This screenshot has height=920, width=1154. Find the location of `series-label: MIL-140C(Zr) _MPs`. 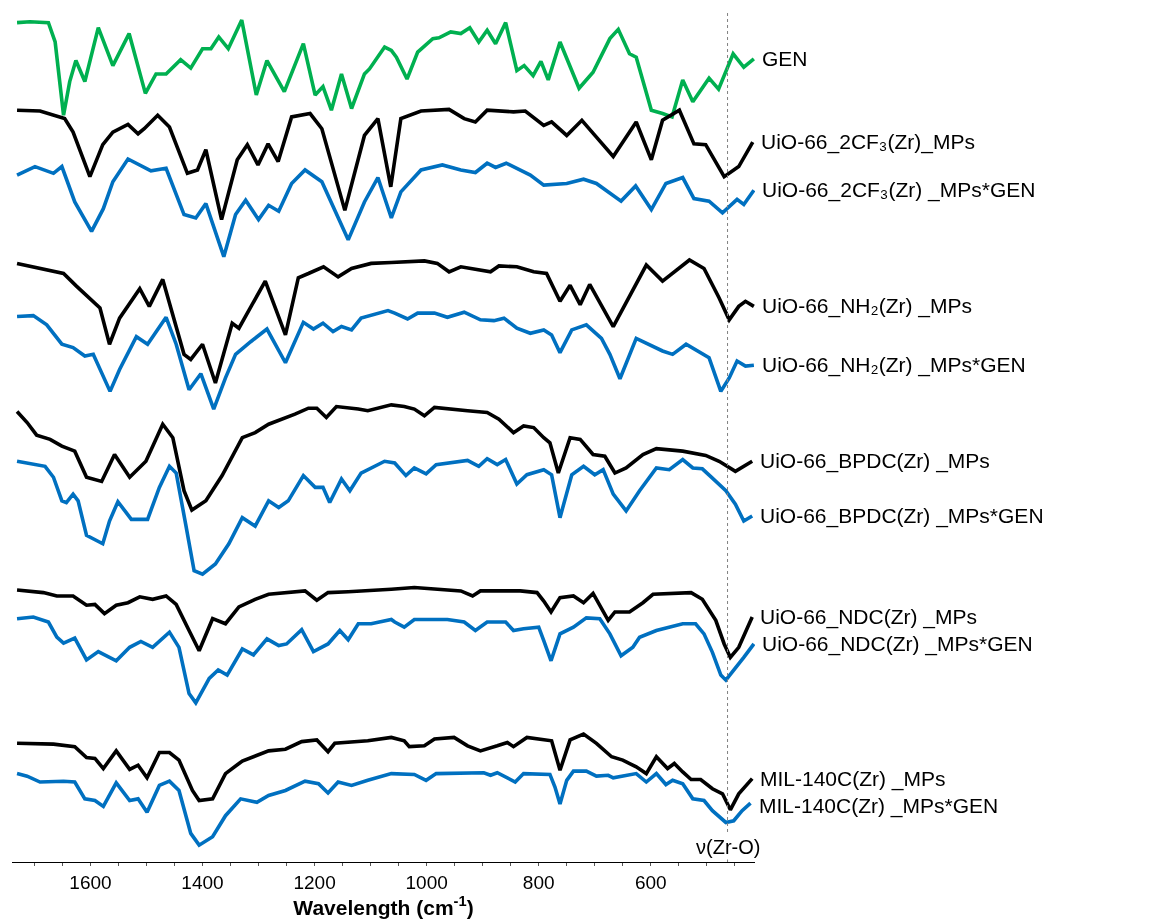

series-label: MIL-140C(Zr) _MPs is located at coordinates (853, 779).